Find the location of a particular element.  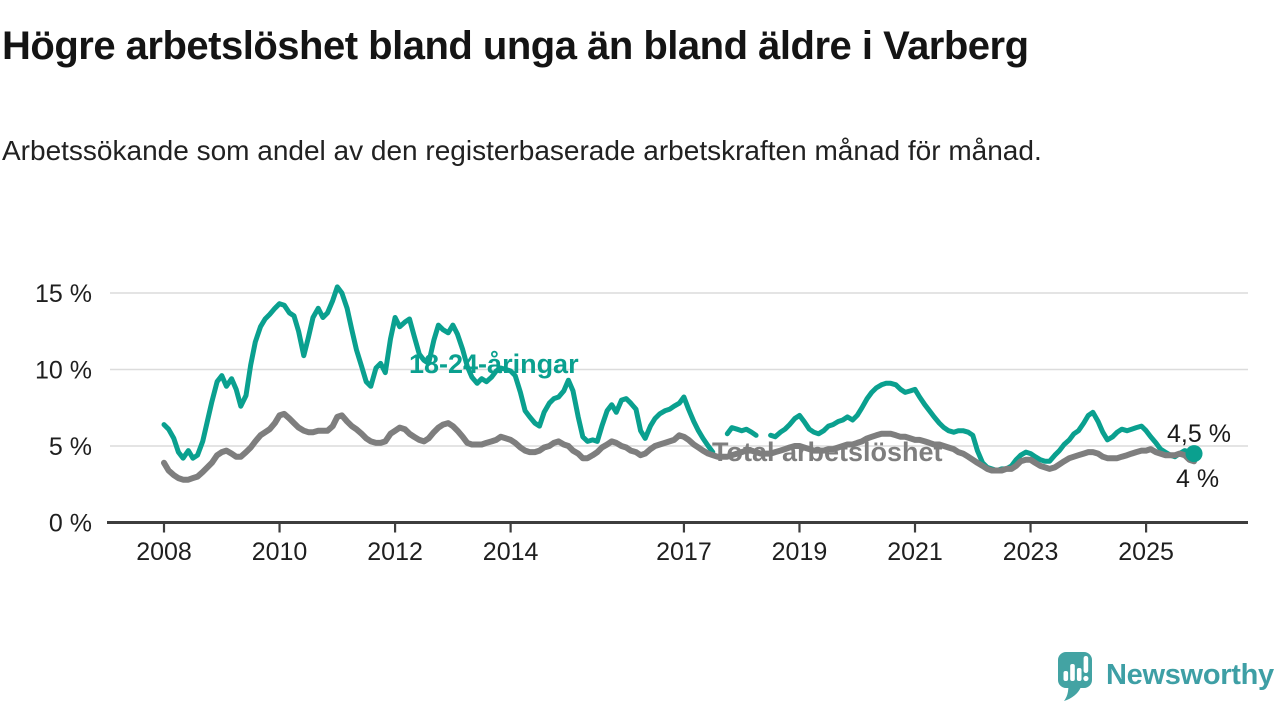

y-tick-label-10: 10 % is located at coordinates (63, 371).